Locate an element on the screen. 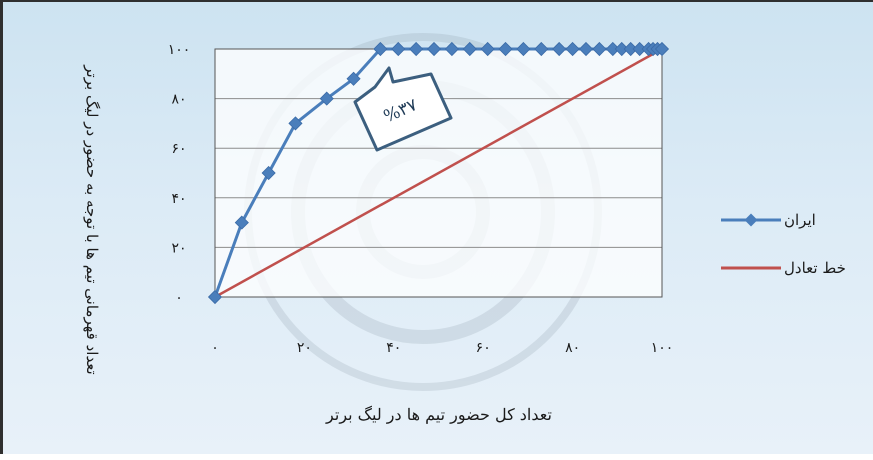 The height and width of the screenshot is (460, 873). x-tick-label: ۶۰ is located at coordinates (483, 348).